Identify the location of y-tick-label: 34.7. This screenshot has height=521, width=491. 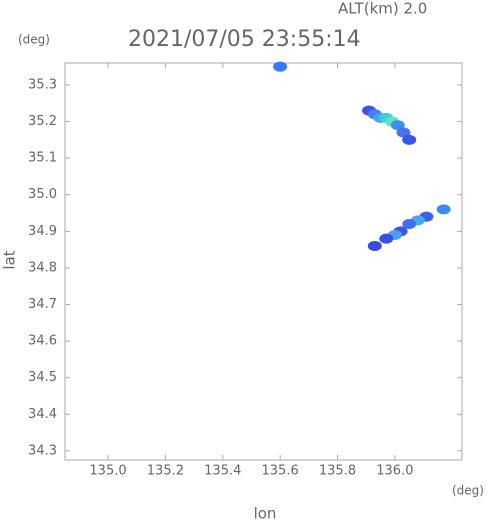
(42, 304).